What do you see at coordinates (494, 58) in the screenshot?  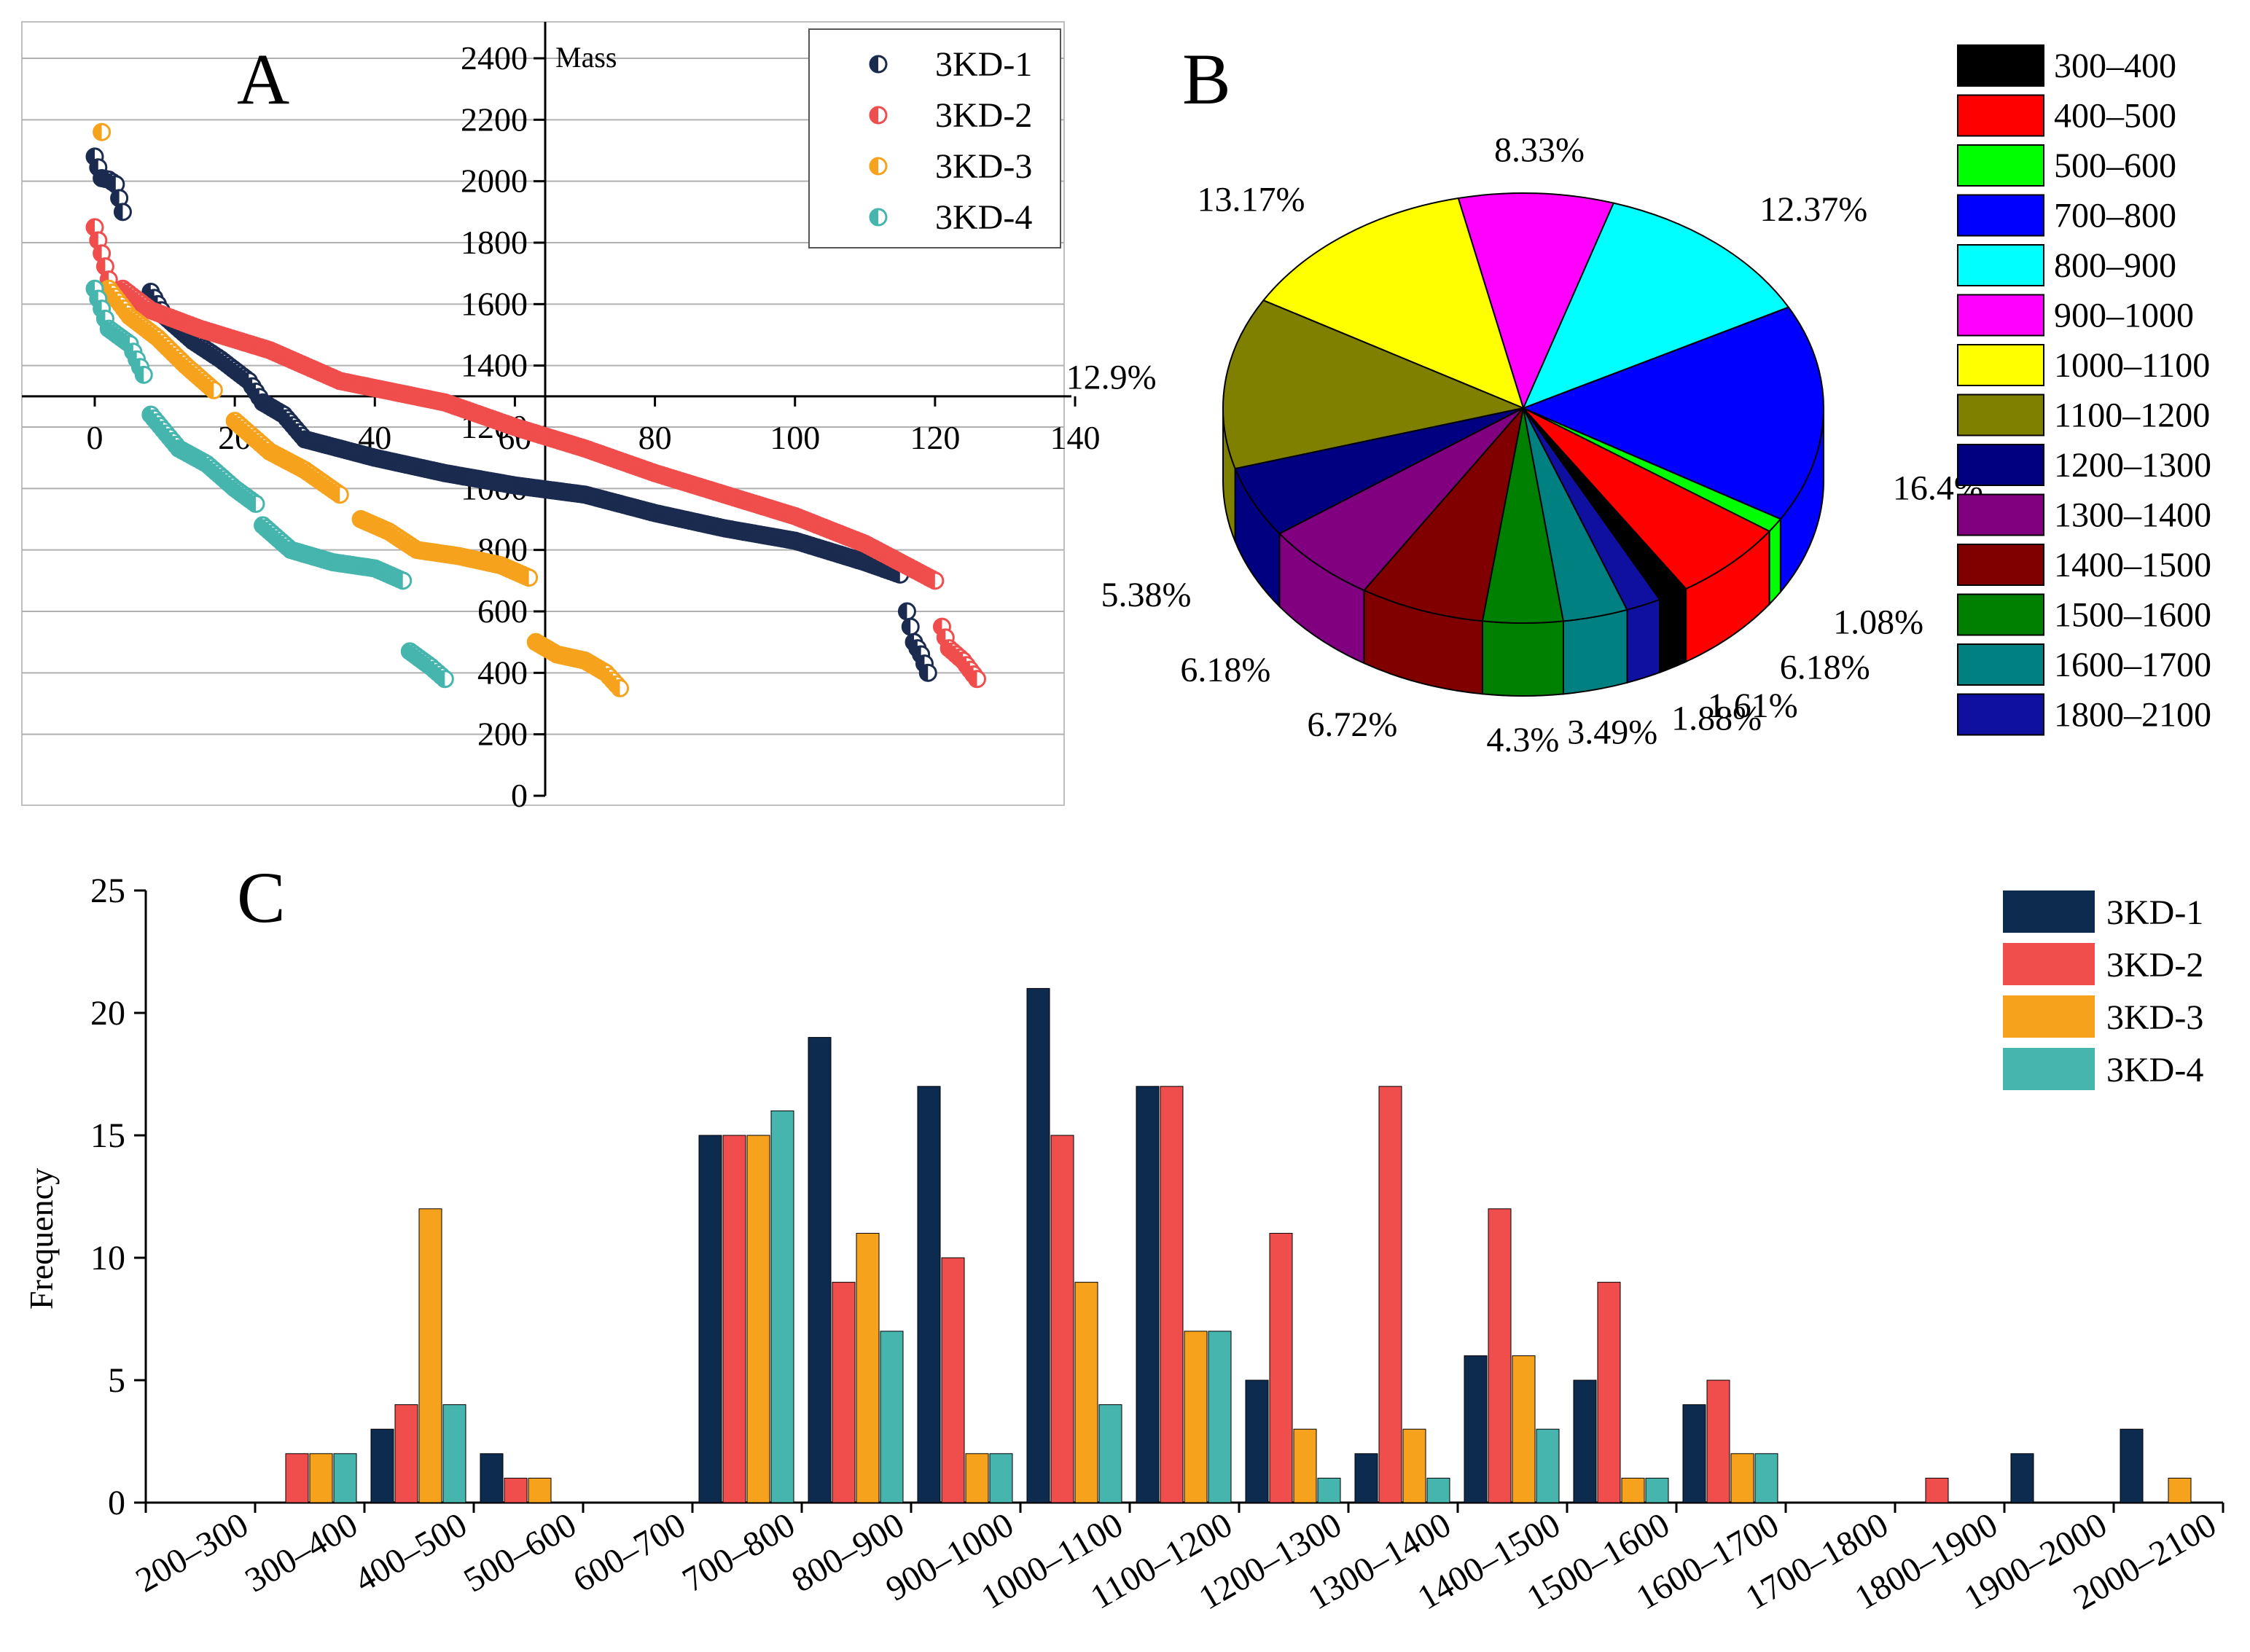 I see `panel-a-y-tick-label: 2400` at bounding box center [494, 58].